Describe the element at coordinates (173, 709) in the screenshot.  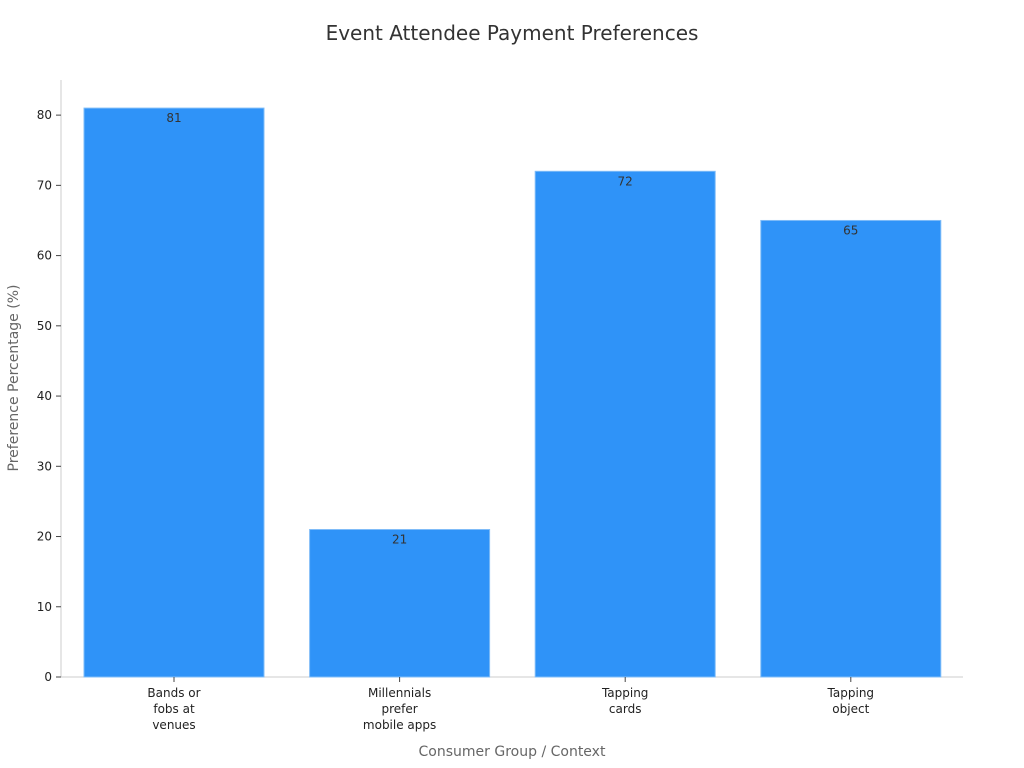
I see `x-tick-label: Bands or fobs at venues` at that location.